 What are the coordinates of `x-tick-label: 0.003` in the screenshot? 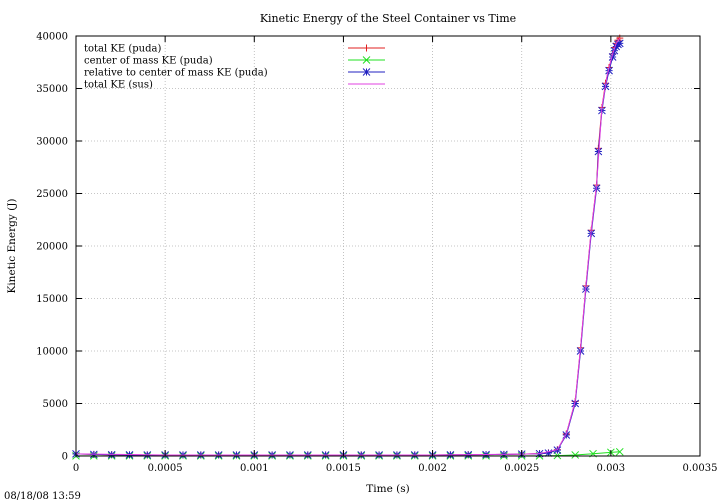 It's located at (611, 468).